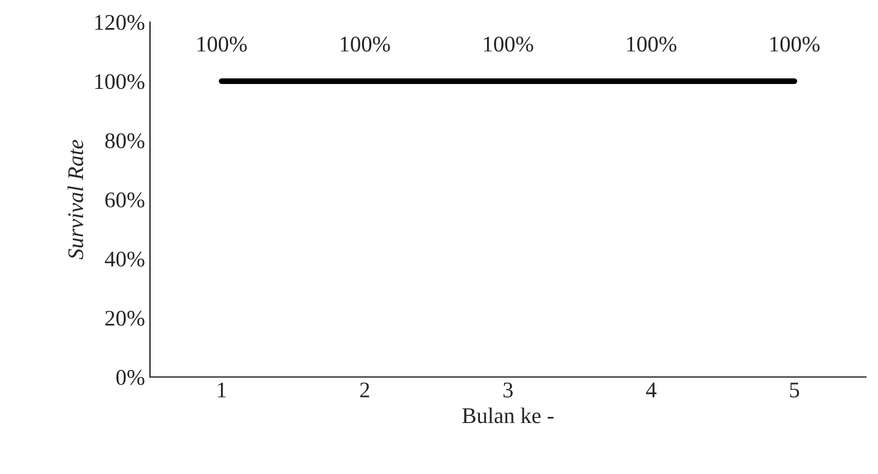  Describe the element at coordinates (76, 200) in the screenshot. I see `y-axis-title: Survival Rate` at that location.